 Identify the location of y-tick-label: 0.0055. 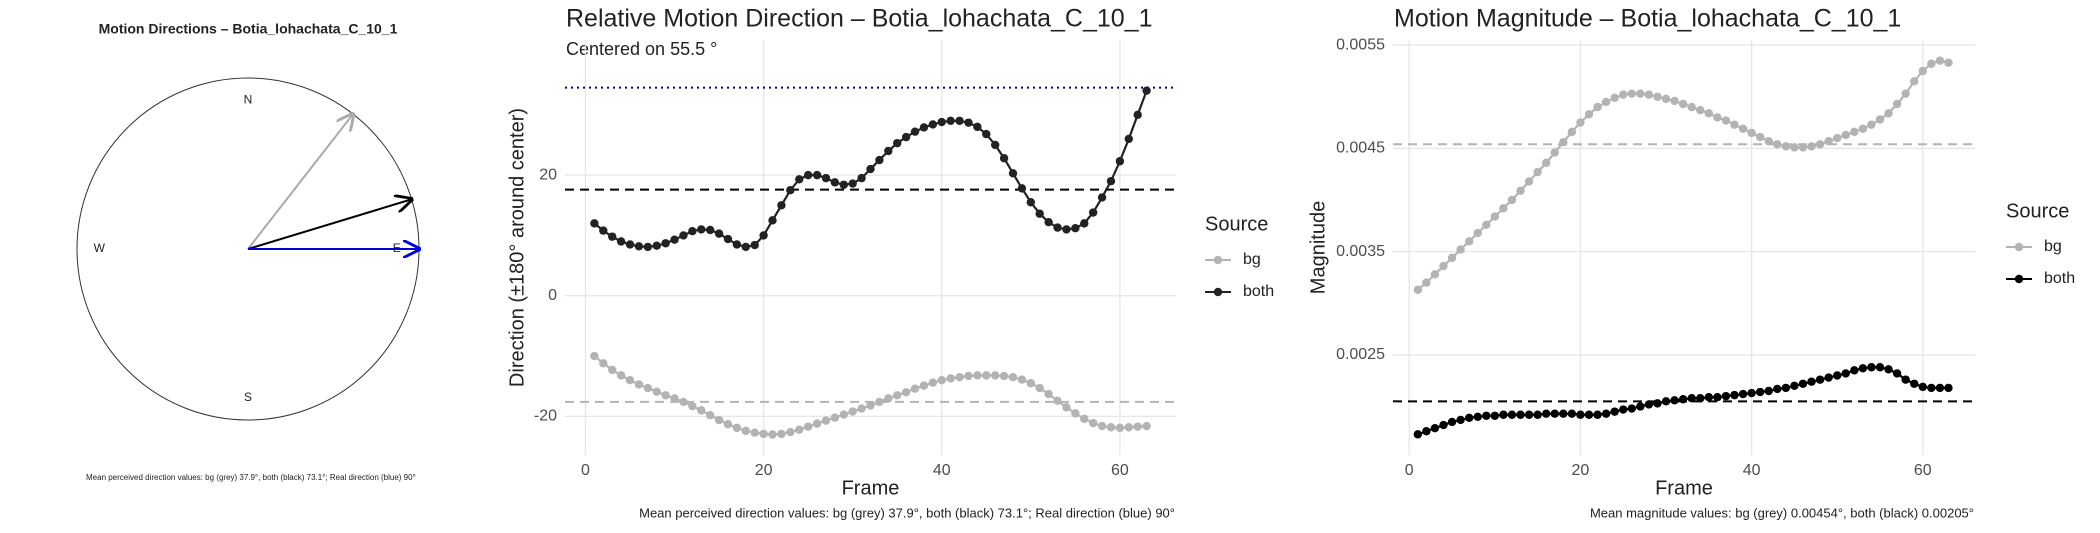
(1360, 44).